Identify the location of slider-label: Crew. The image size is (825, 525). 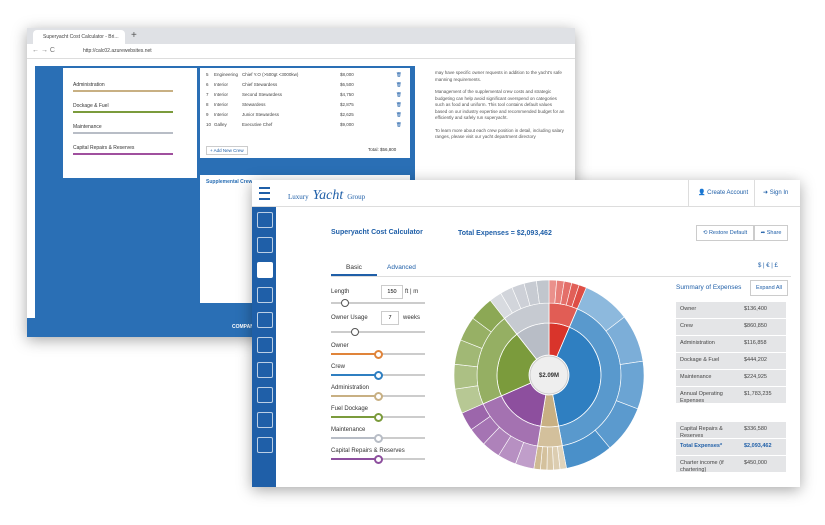
(338, 367).